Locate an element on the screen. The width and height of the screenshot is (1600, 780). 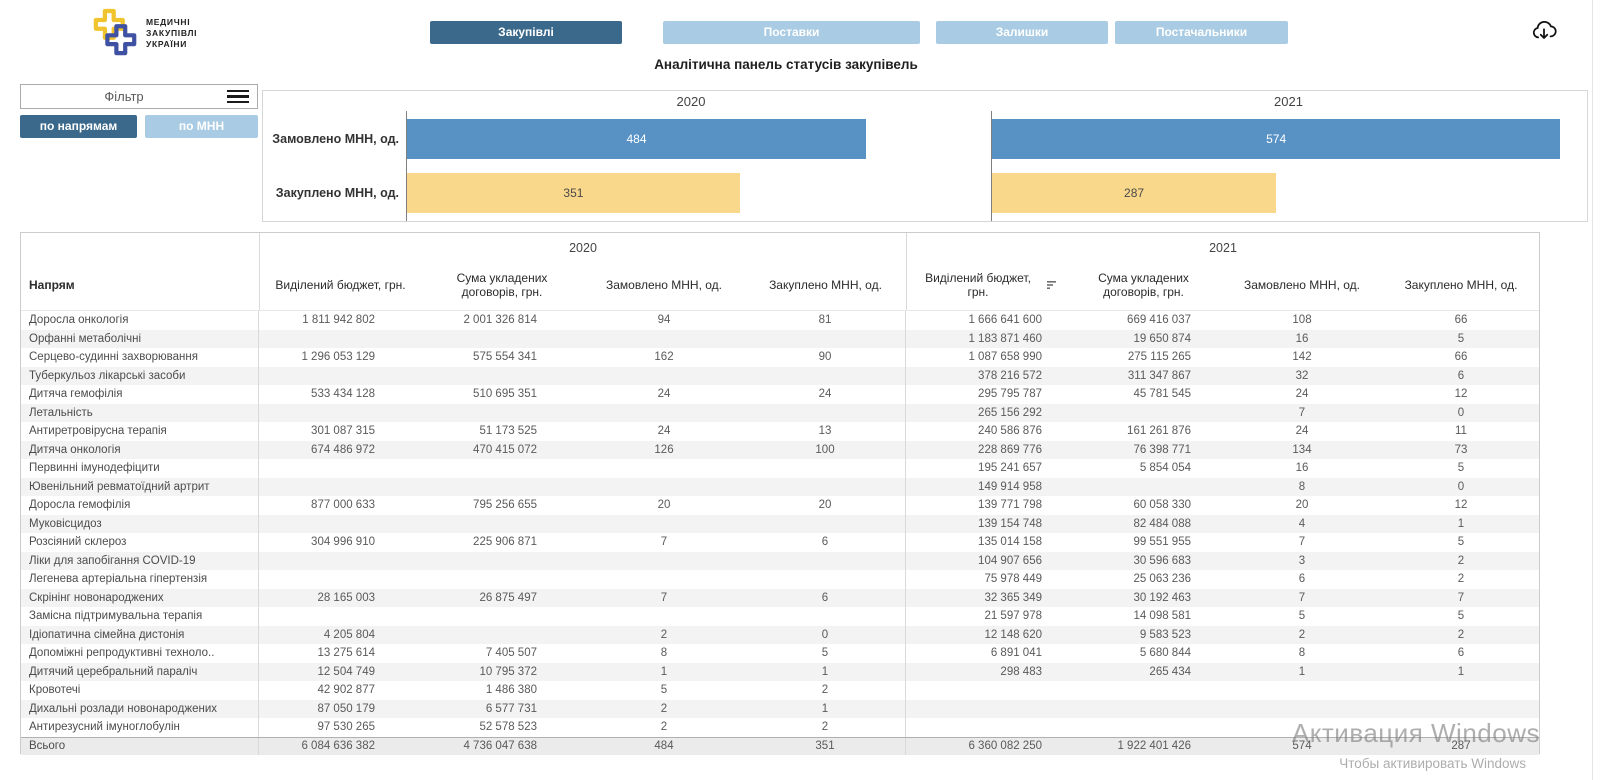
row-name-cell: Антирезусний імуноглобулін is located at coordinates (140, 727).